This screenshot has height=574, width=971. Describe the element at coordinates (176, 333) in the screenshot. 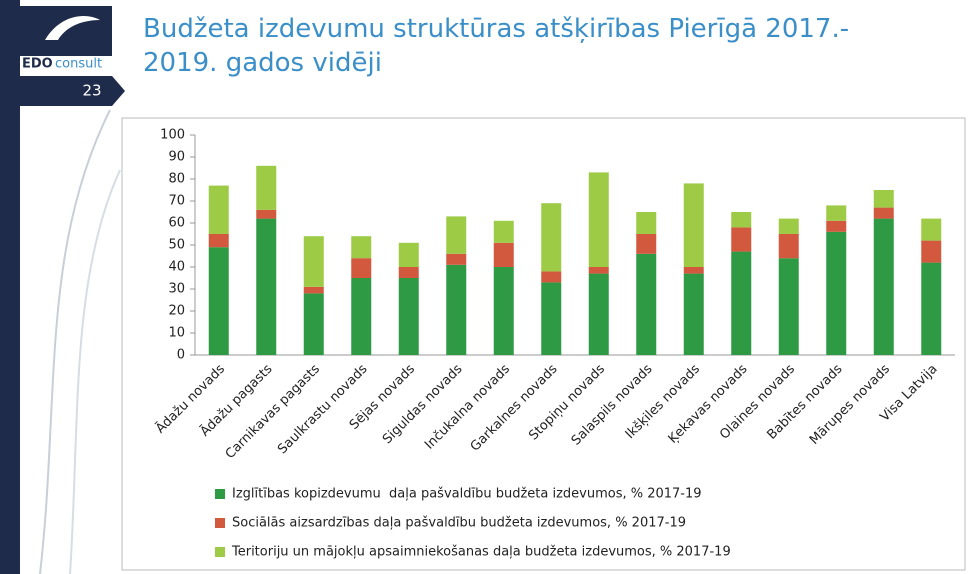

I see `y-tick-label: 10` at that location.